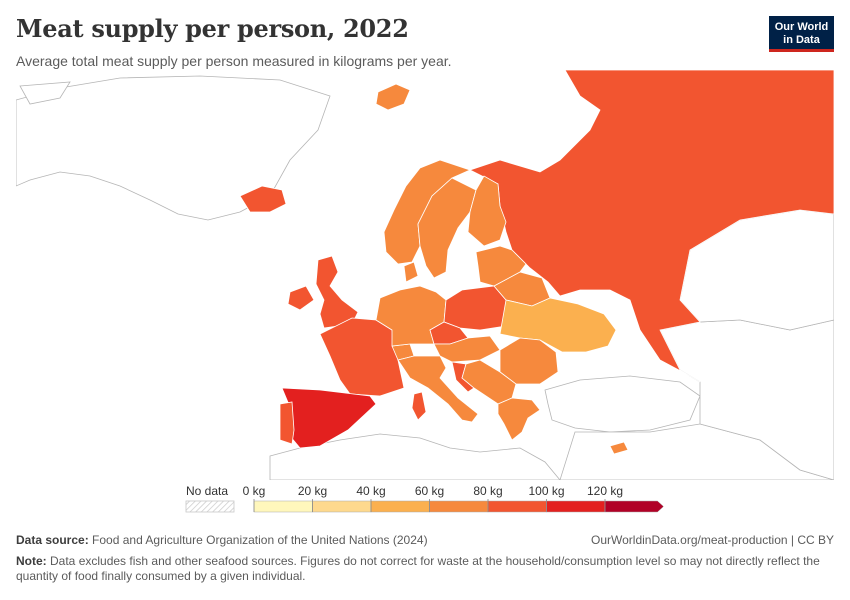 This screenshot has height=600, width=850. What do you see at coordinates (287, 423) in the screenshot?
I see `region-portugal` at bounding box center [287, 423].